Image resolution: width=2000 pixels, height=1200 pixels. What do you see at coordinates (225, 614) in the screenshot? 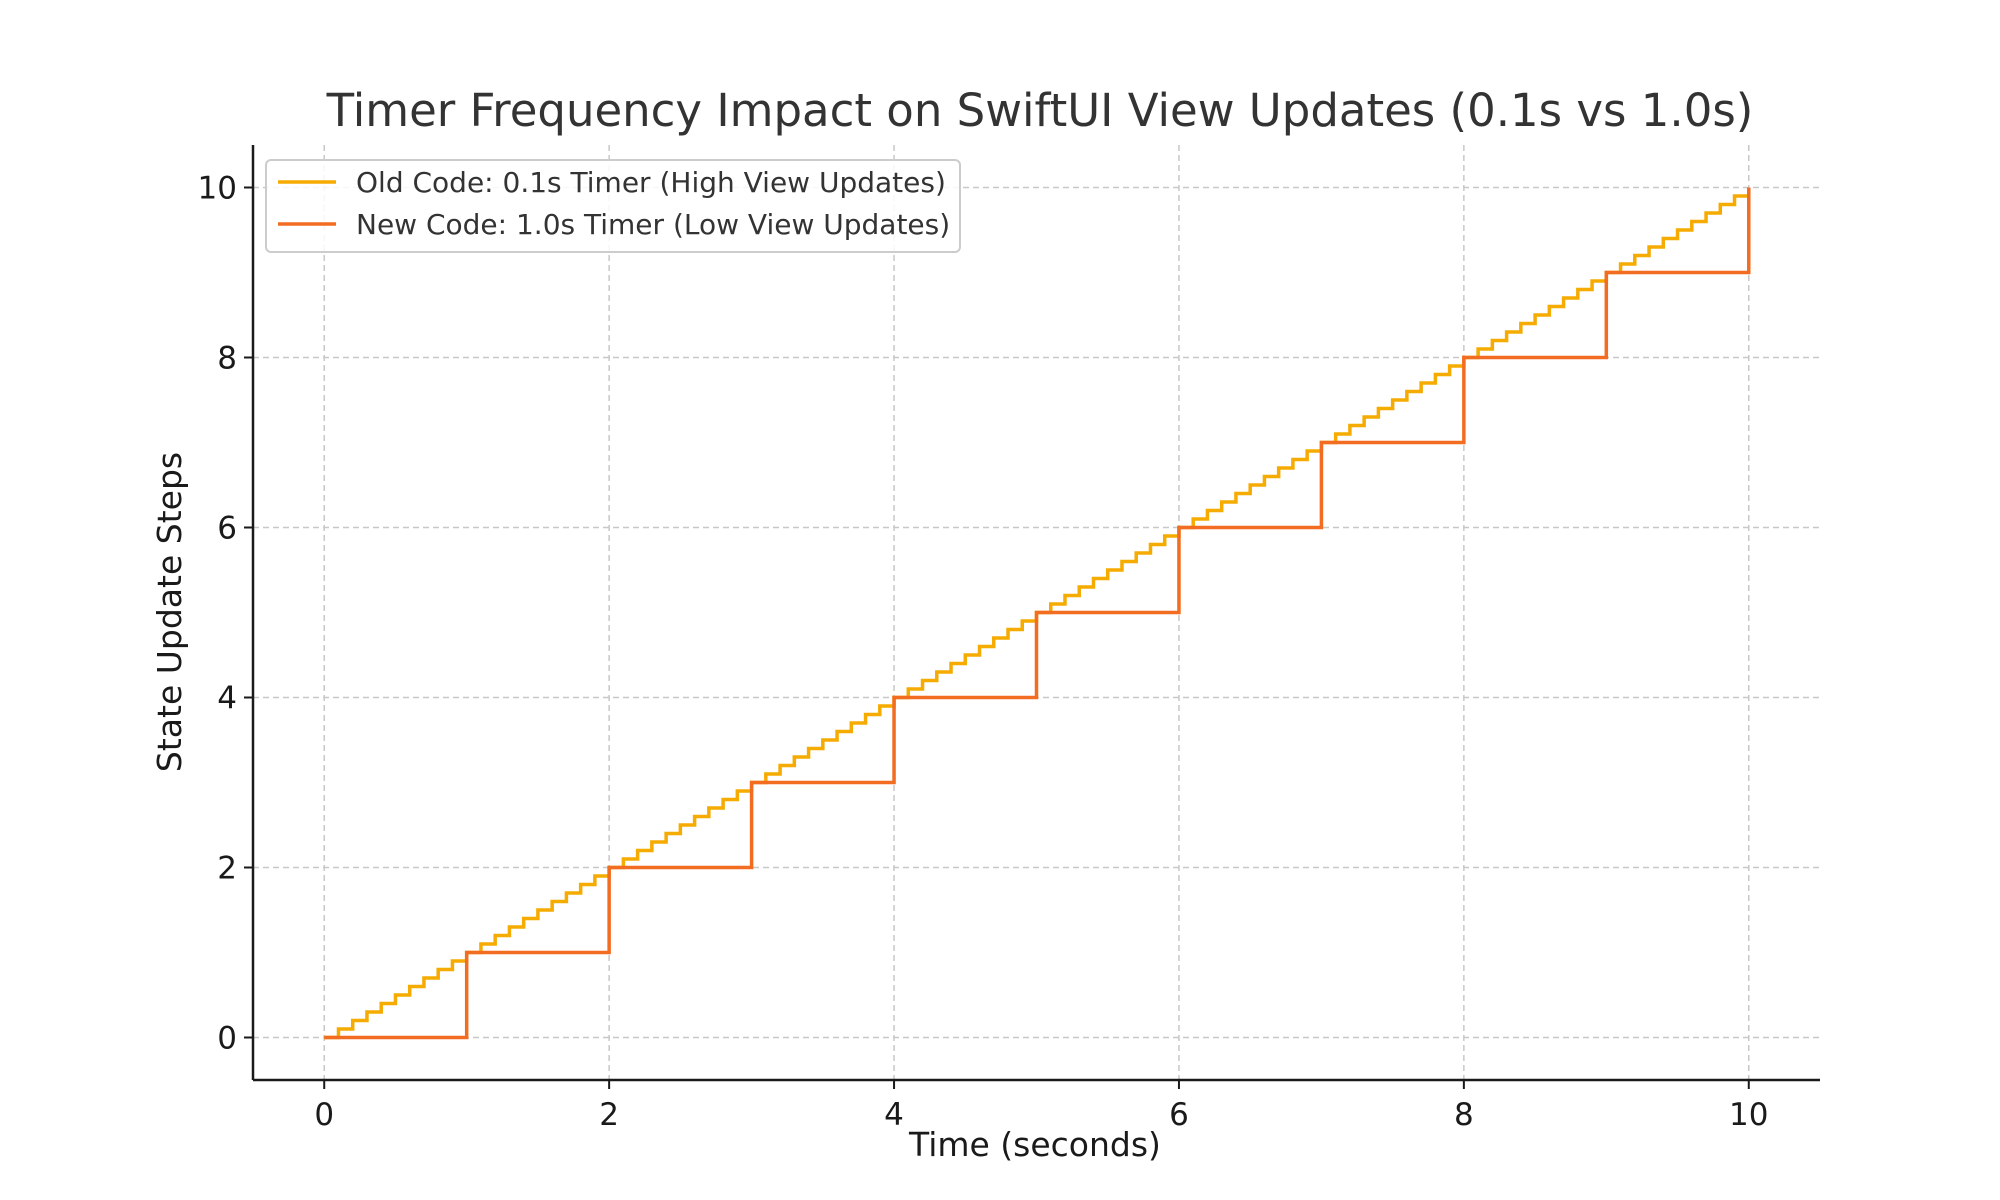
I see `y-ticks: 0 2 4 6 8 10` at bounding box center [225, 614].